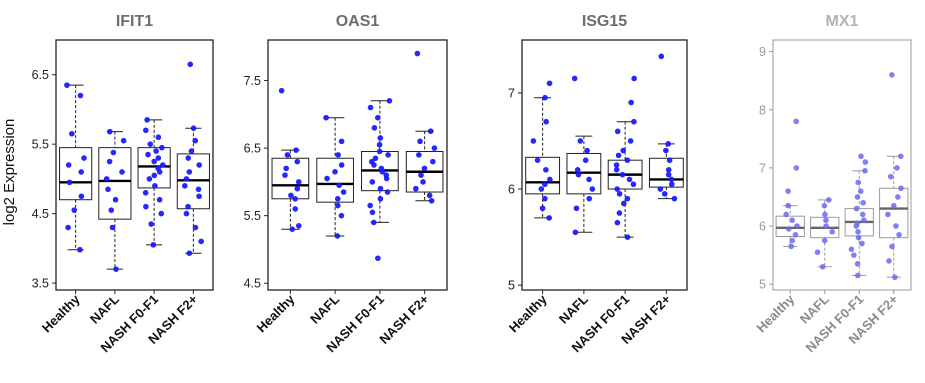 The image size is (925, 383). I want to click on y-tick-label: 6.5, so click(40, 75).